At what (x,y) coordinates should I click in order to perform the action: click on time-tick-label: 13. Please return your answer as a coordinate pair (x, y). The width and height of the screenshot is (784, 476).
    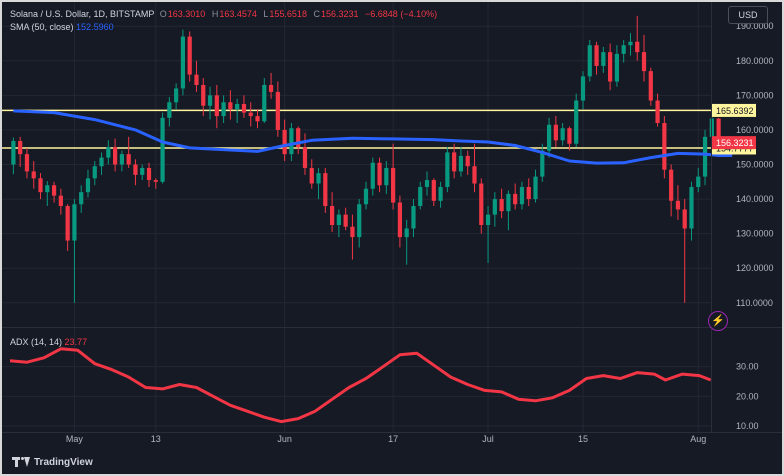
    Looking at the image, I should click on (156, 439).